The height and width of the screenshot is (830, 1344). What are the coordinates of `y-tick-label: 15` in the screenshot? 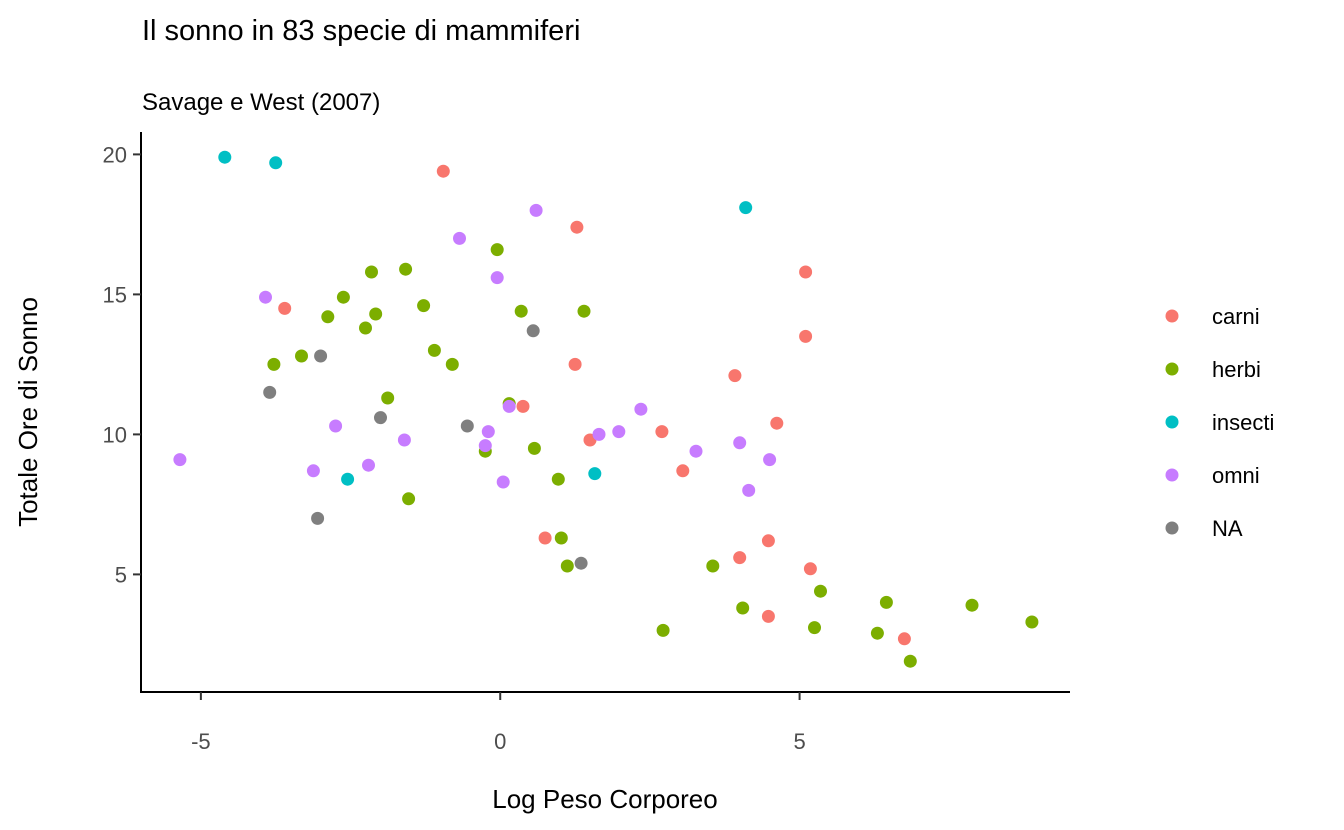 It's located at (115, 294).